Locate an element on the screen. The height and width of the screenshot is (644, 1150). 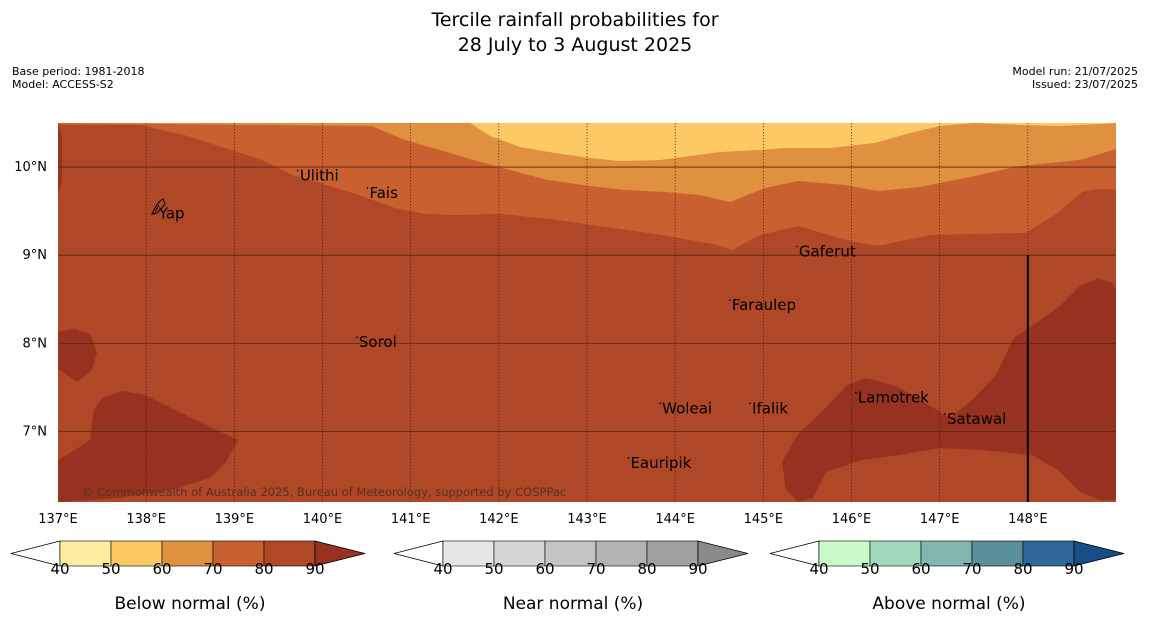
place-label: Woleai is located at coordinates (687, 408).